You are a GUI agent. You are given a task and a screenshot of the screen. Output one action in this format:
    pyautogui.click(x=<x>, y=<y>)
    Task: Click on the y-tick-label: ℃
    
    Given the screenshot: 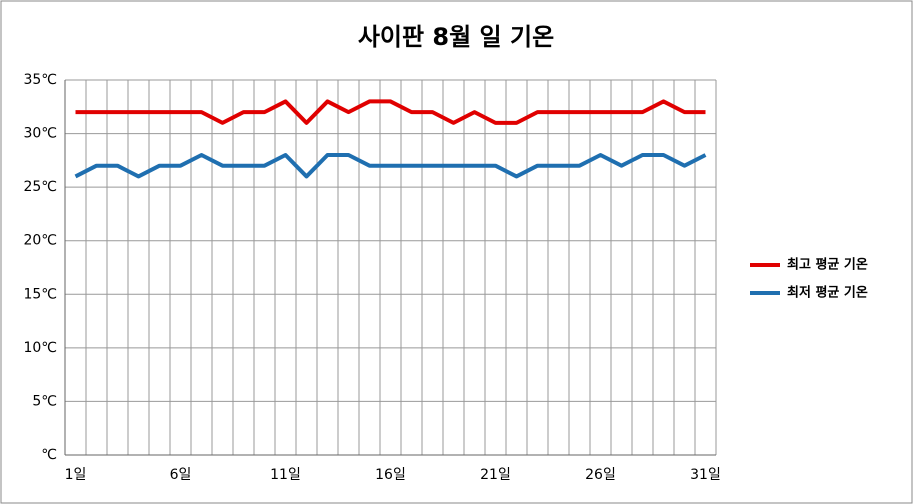 What is the action you would take?
    pyautogui.click(x=49, y=455)
    